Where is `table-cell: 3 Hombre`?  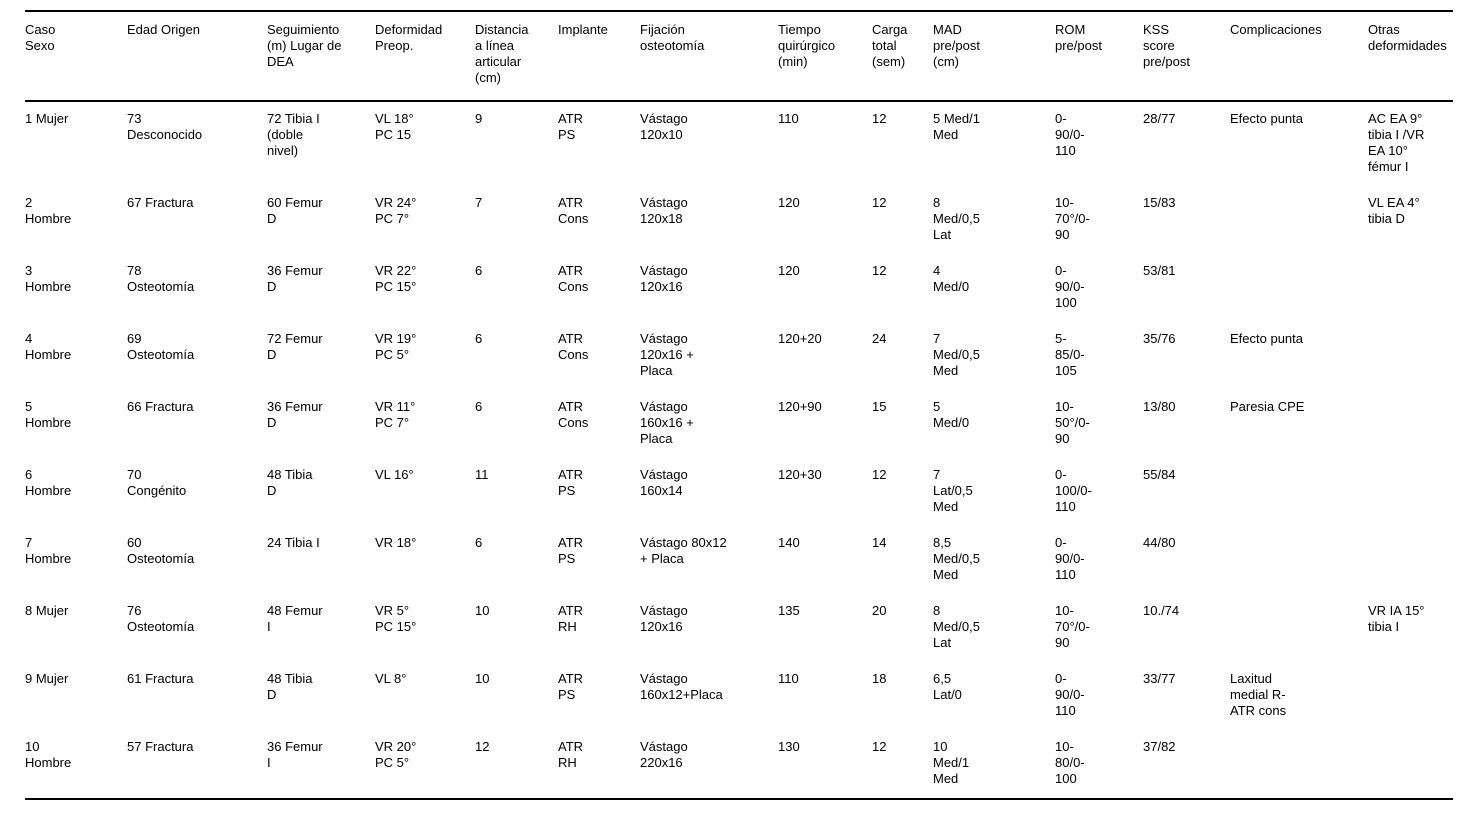 table-cell: 3 Hombre is located at coordinates (48, 278).